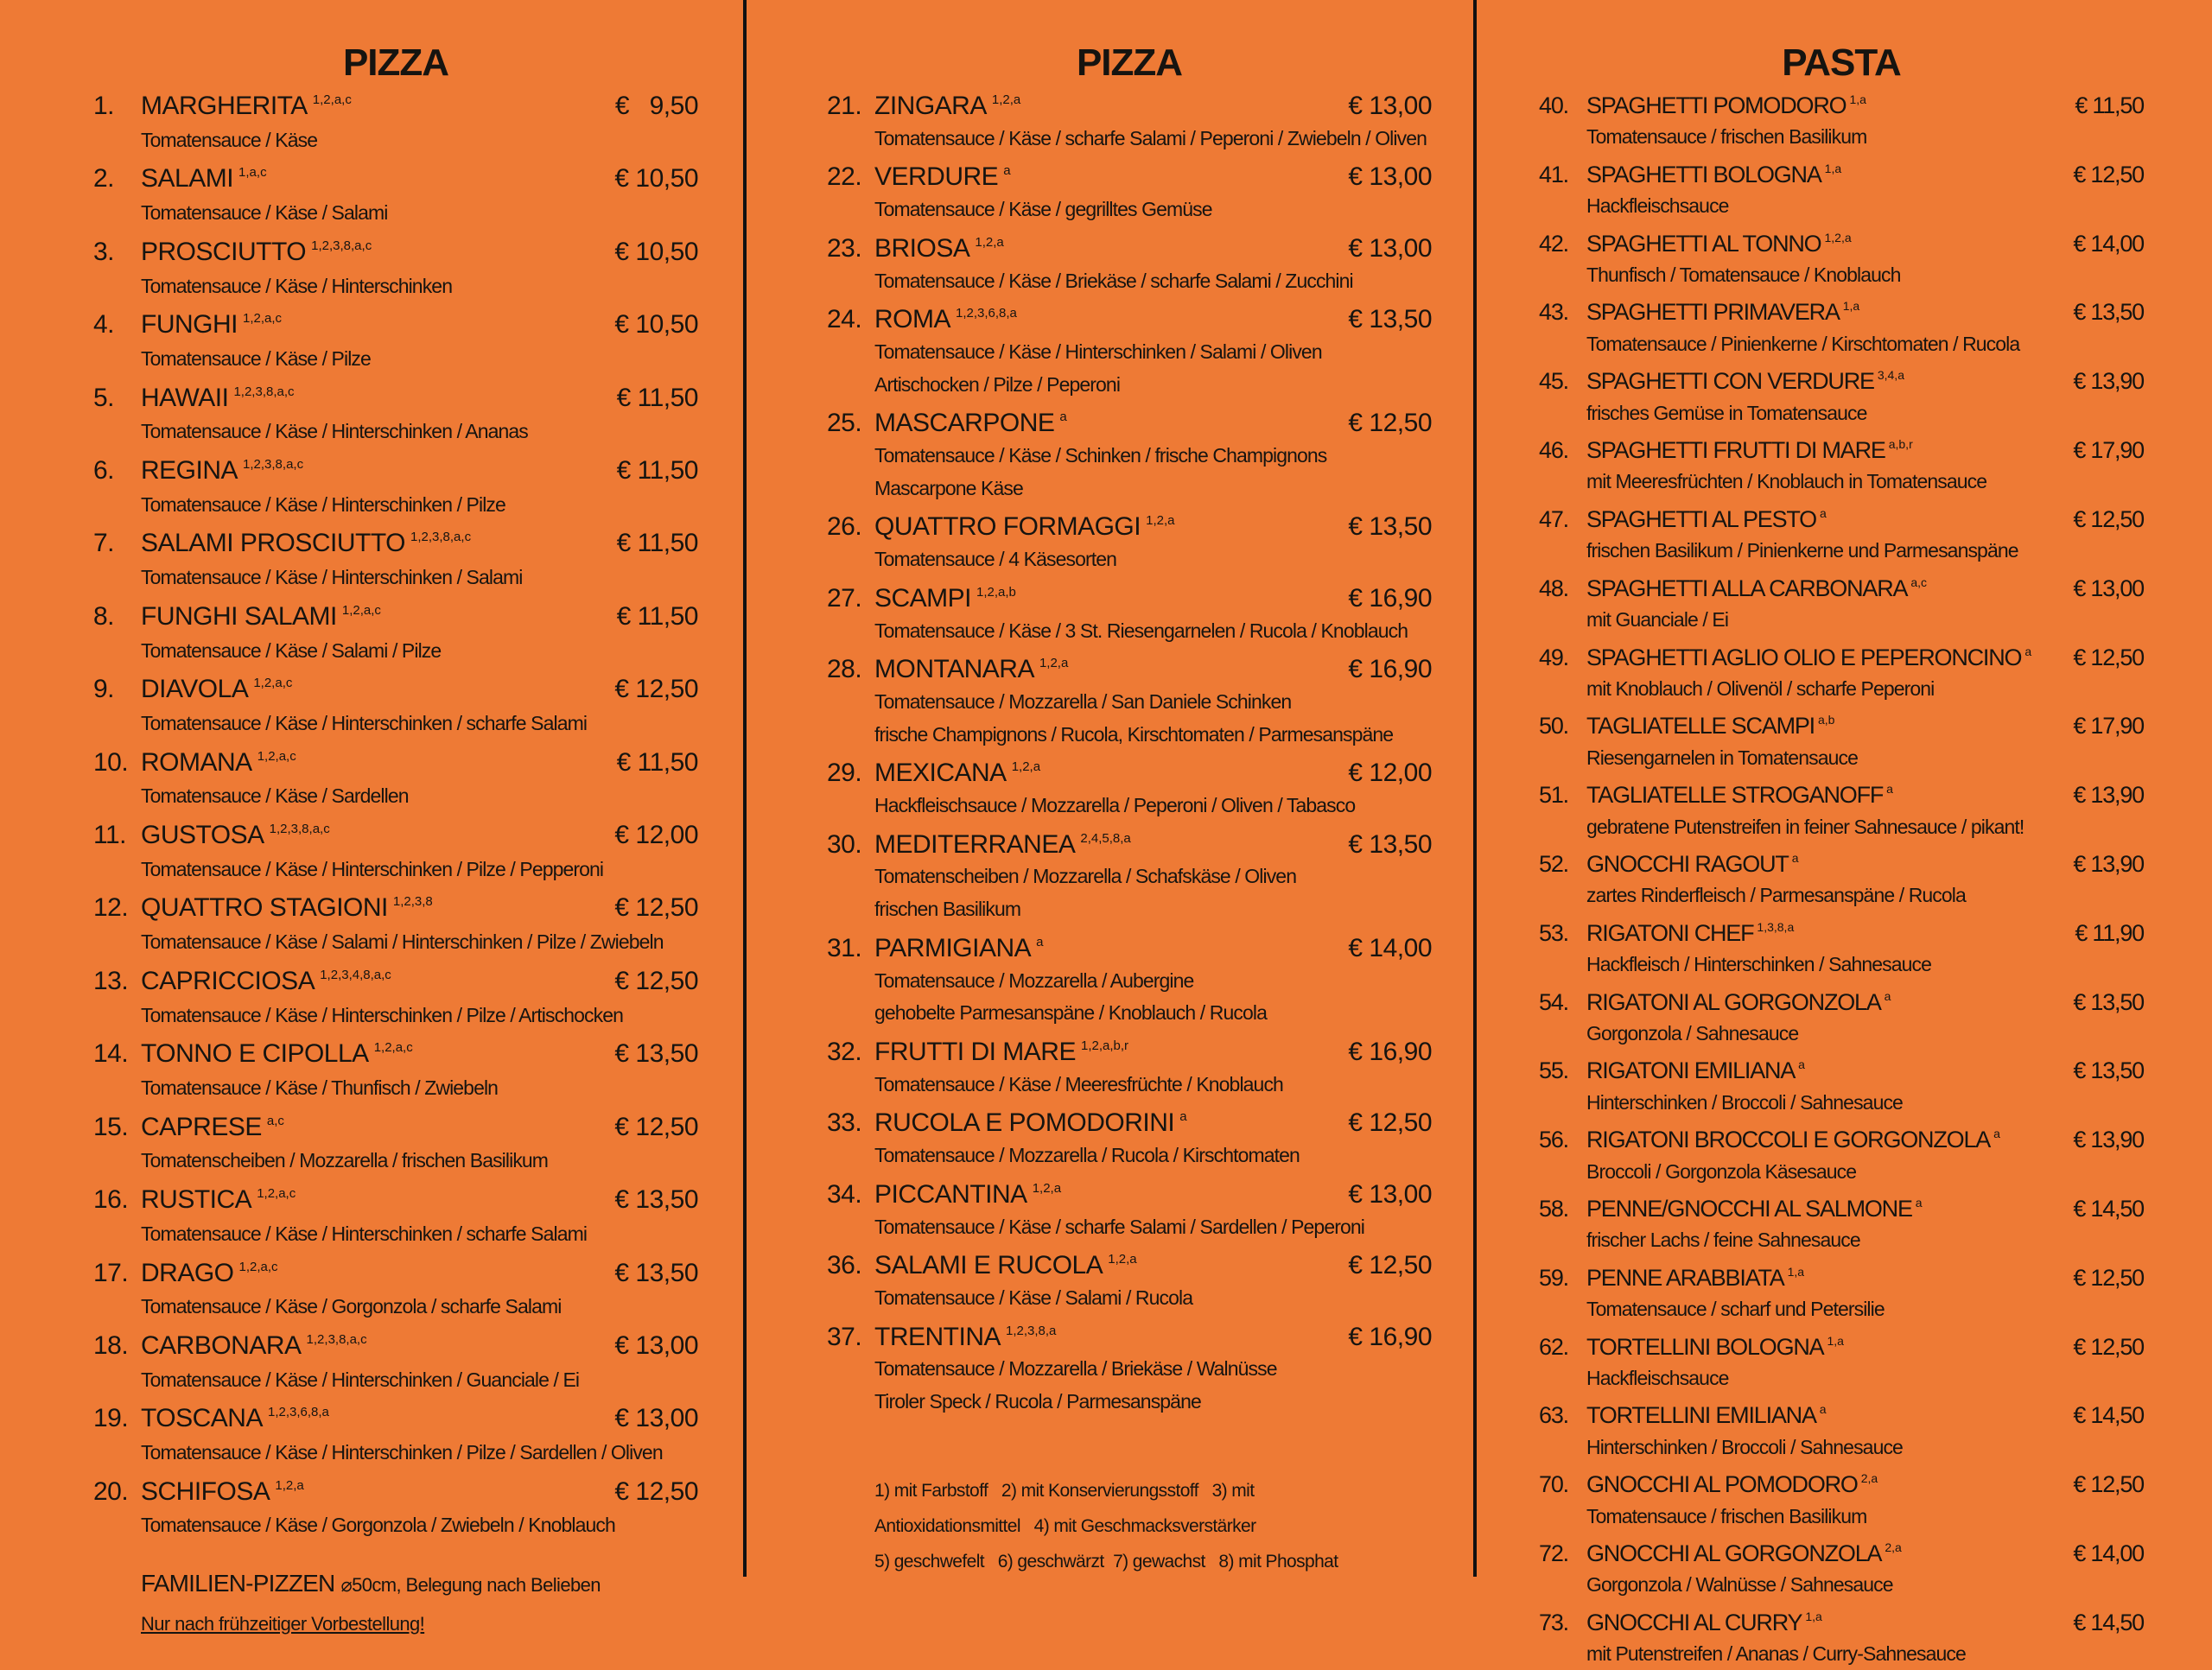 The height and width of the screenshot is (1670, 2212). Describe the element at coordinates (964, 423) in the screenshot. I see `item-name-text: MASCARPONE` at that location.